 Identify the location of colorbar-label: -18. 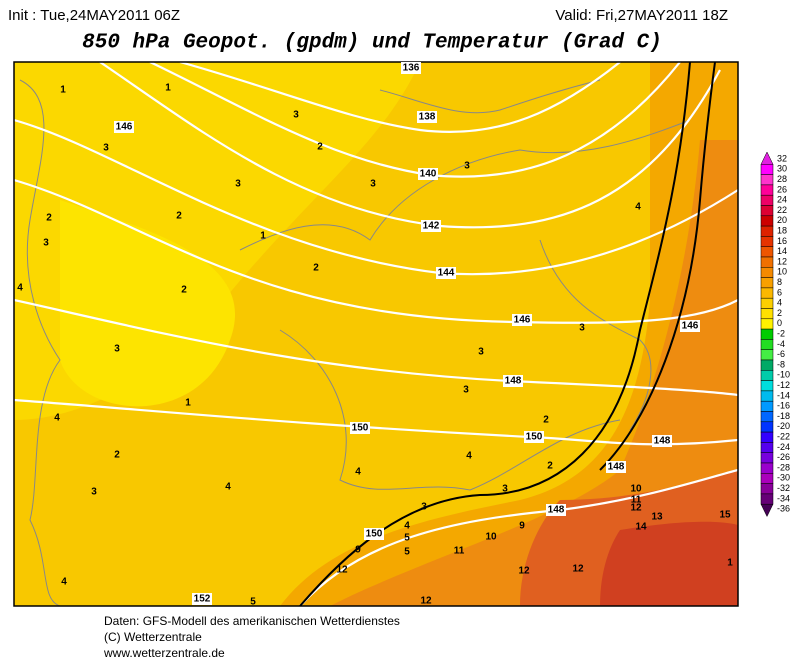
(783, 416).